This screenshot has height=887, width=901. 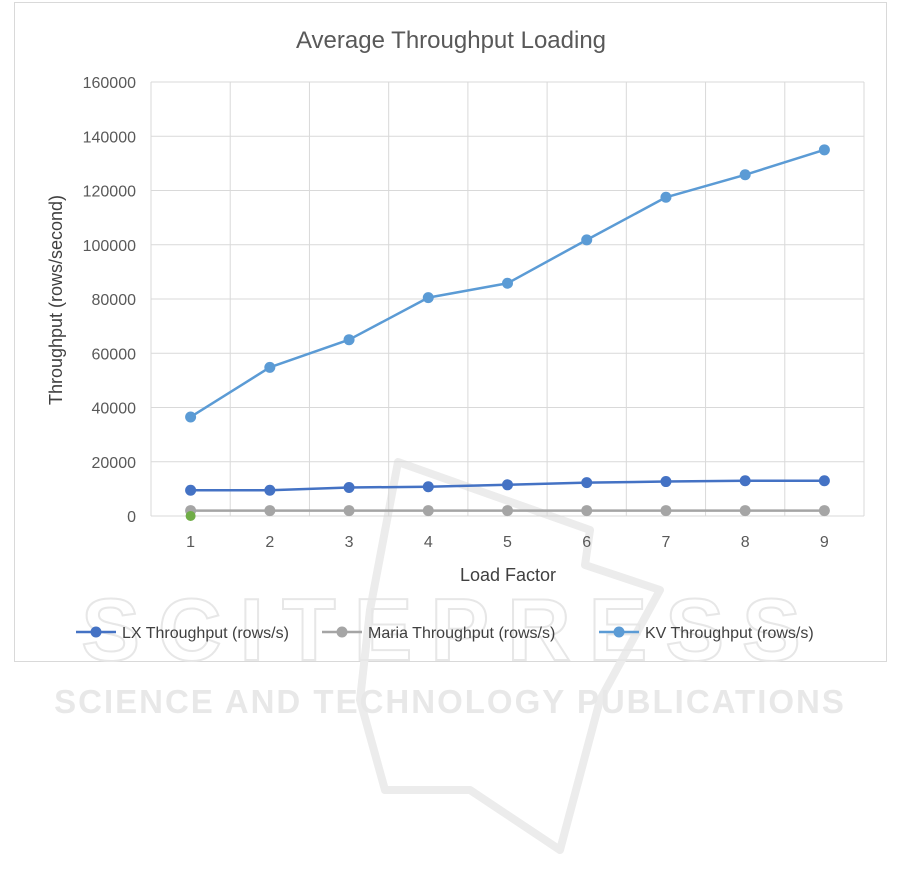 I want to click on watermark-line1: SCITEPRESS, so click(x=449, y=629).